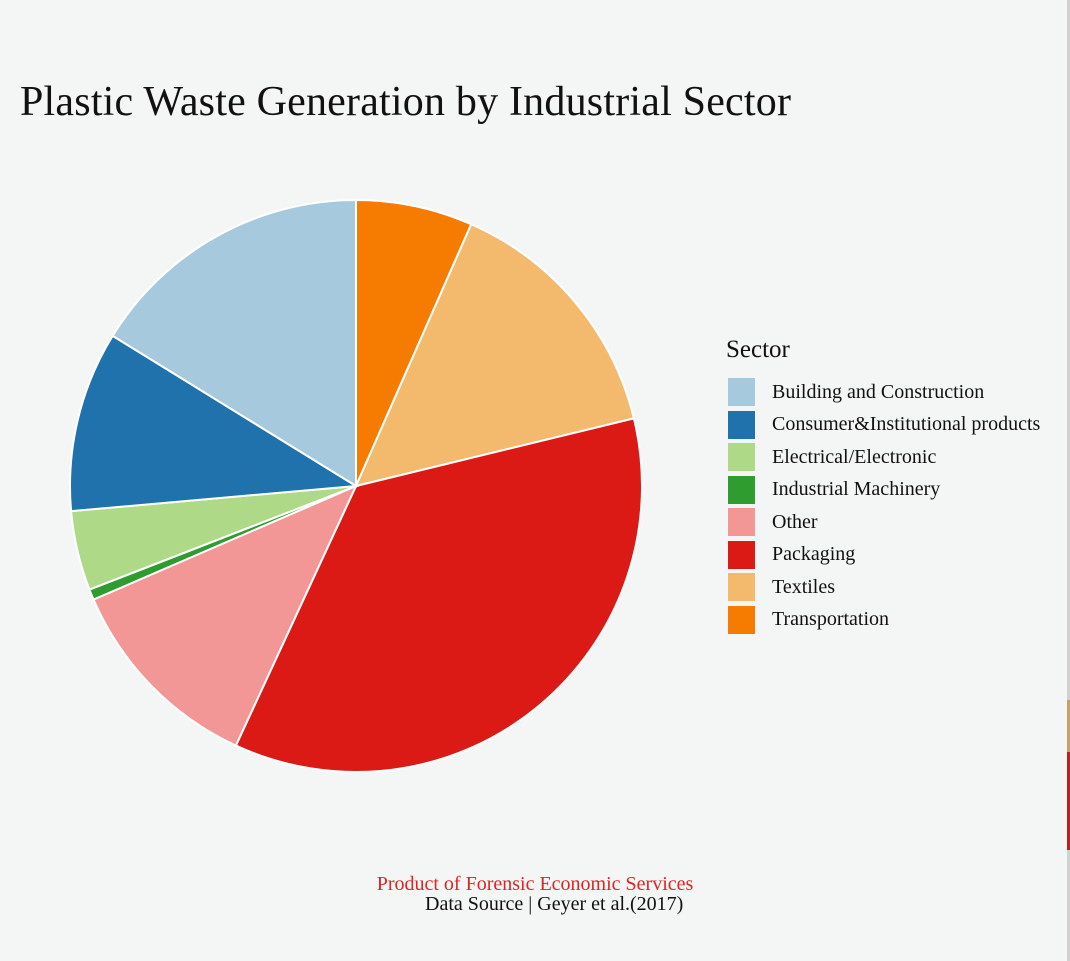 Image resolution: width=1070 pixels, height=961 pixels. I want to click on legend-item-consumer: Consumer&Institutional products, so click(883, 425).